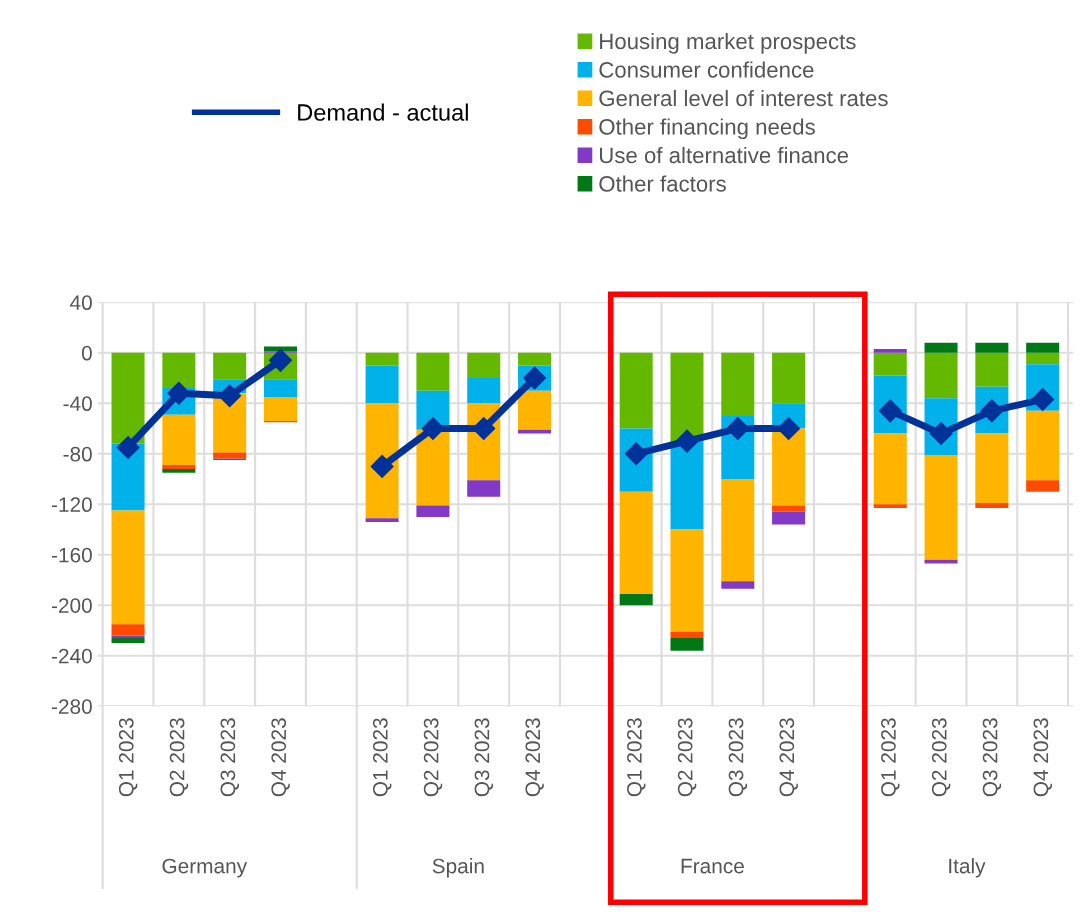 This screenshot has height=916, width=1084. Describe the element at coordinates (707, 129) in the screenshot. I see `legend-label: Other financing needs` at that location.